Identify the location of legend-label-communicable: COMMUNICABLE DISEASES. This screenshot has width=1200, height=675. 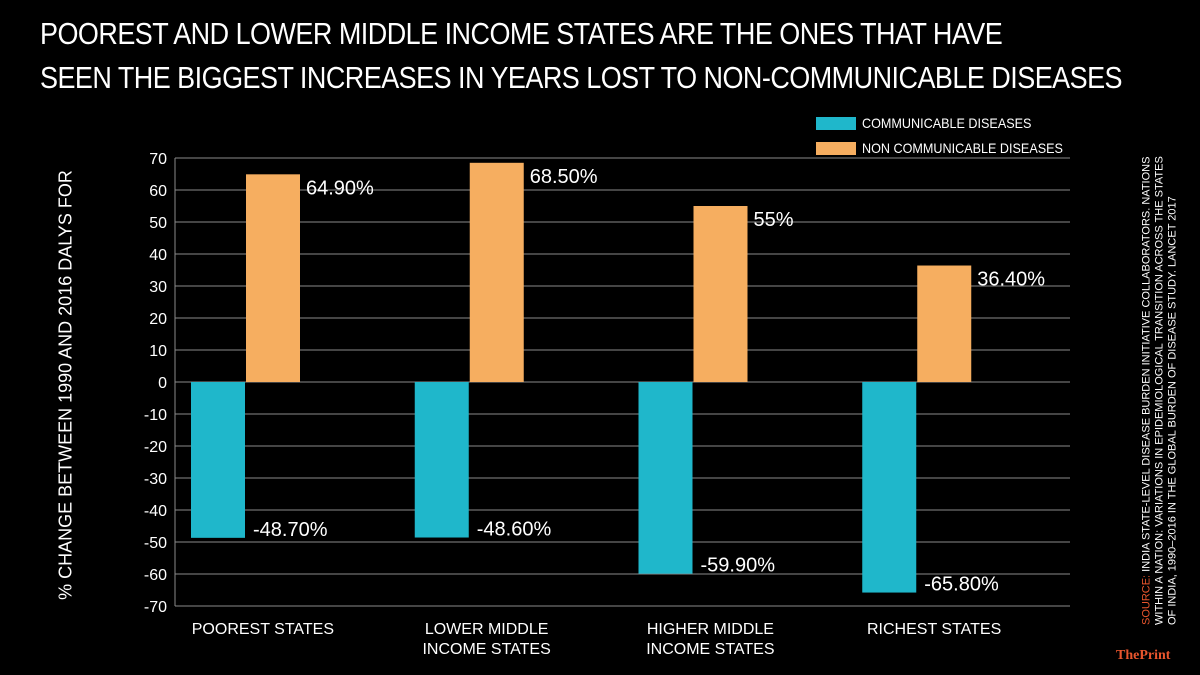
(947, 123).